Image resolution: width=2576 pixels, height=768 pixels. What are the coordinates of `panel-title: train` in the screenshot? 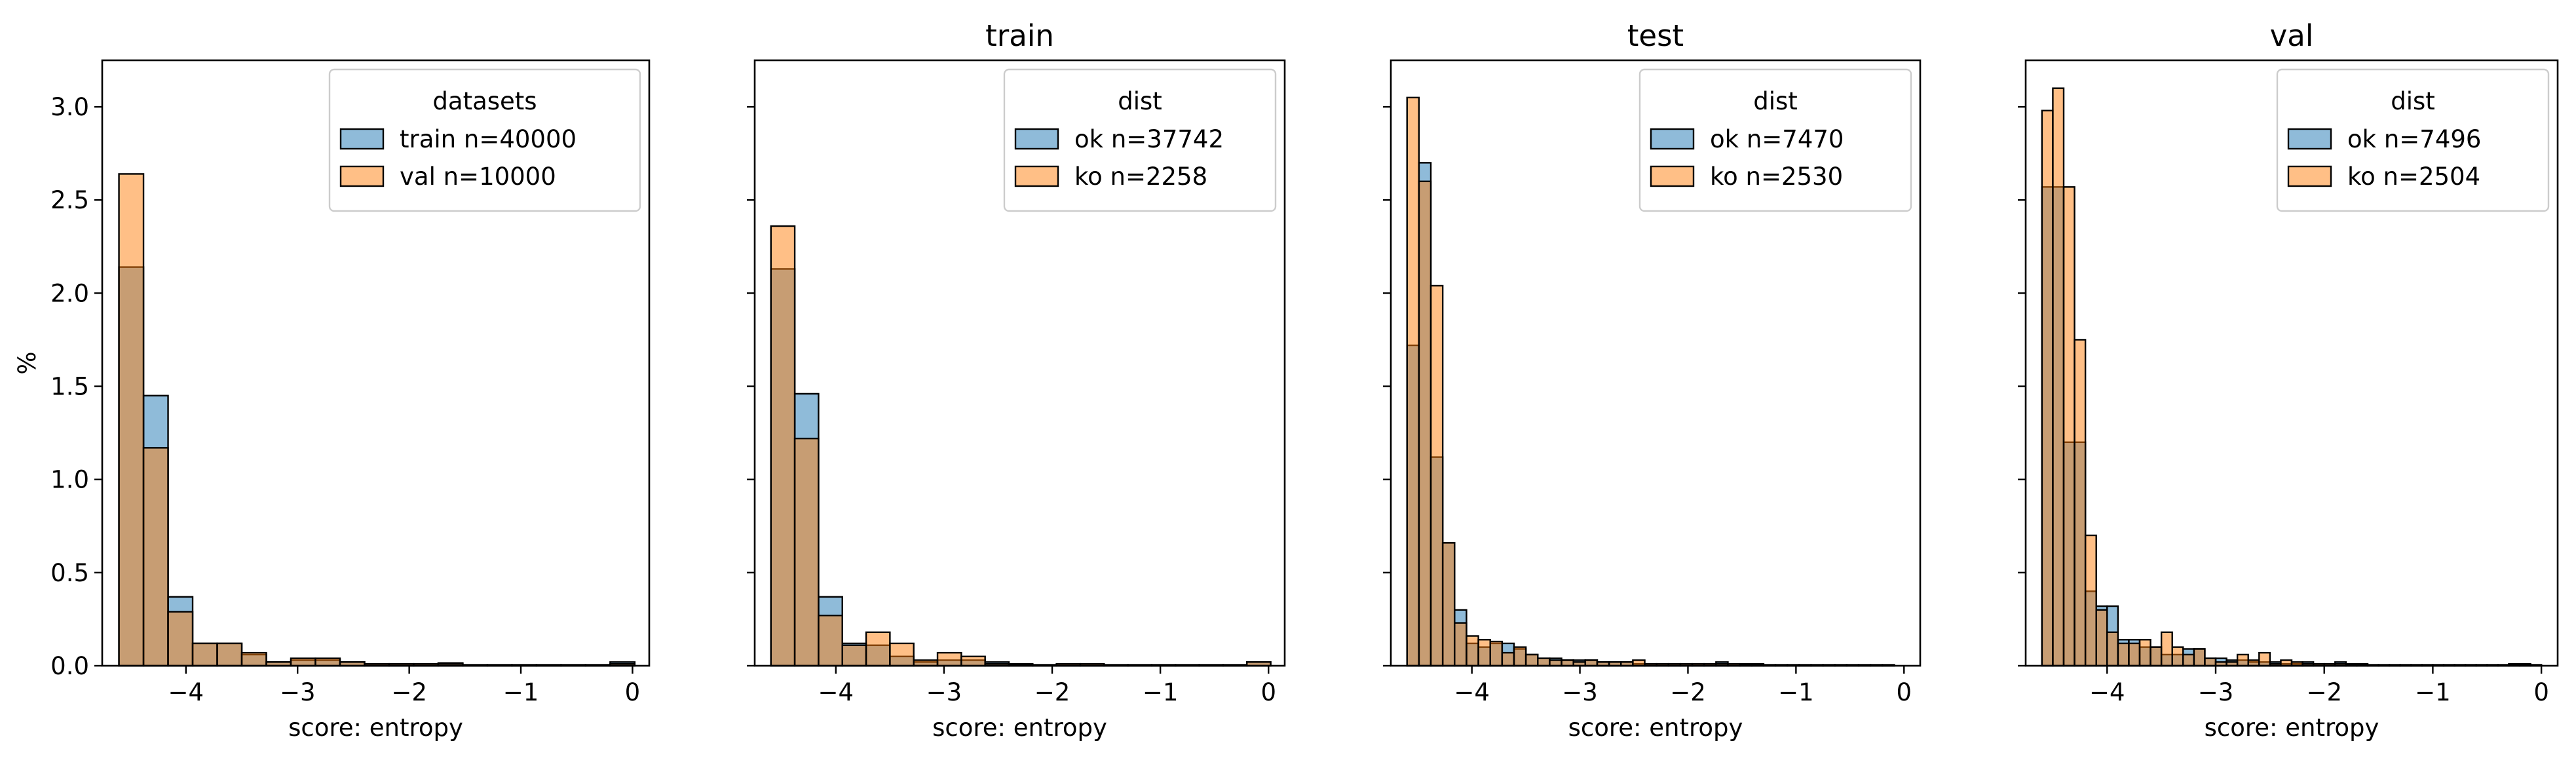 It's located at (1019, 35).